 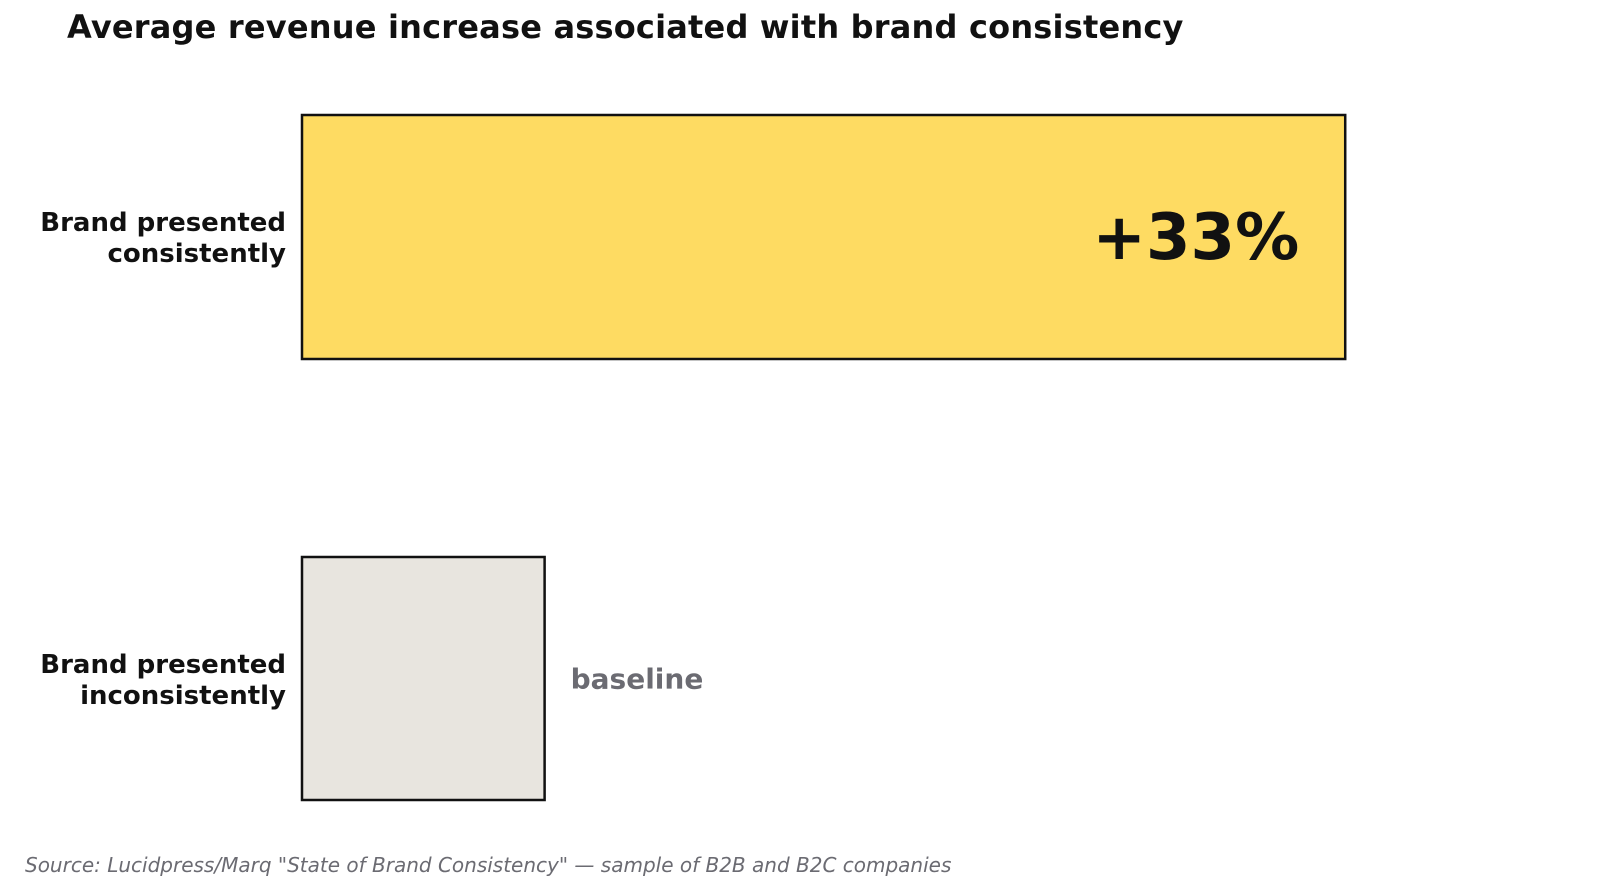 I want to click on data-label-inconsistent: baseline, so click(x=637, y=679).